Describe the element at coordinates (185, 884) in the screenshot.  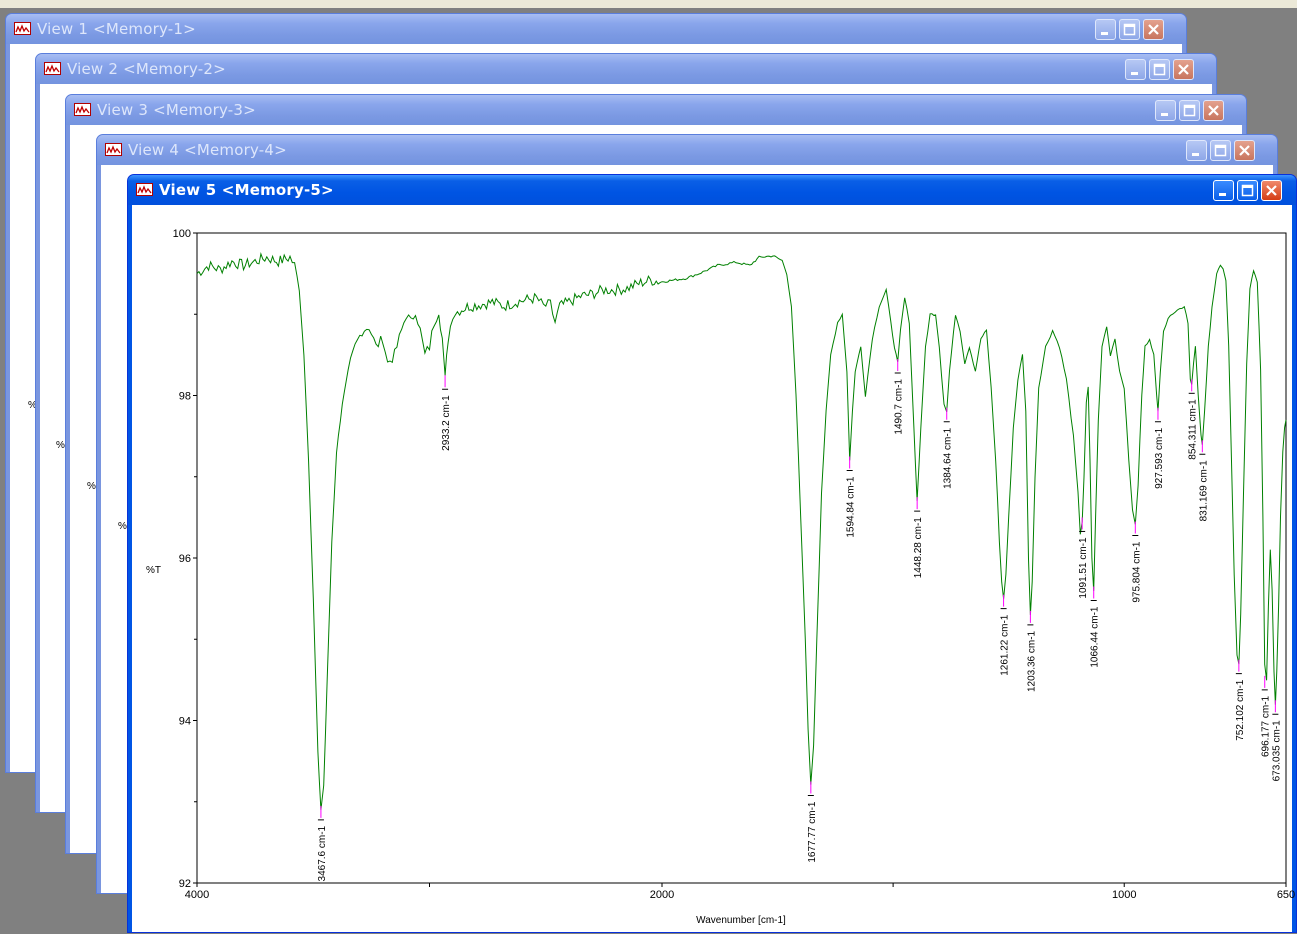
I see `y-tick-label: 92` at that location.